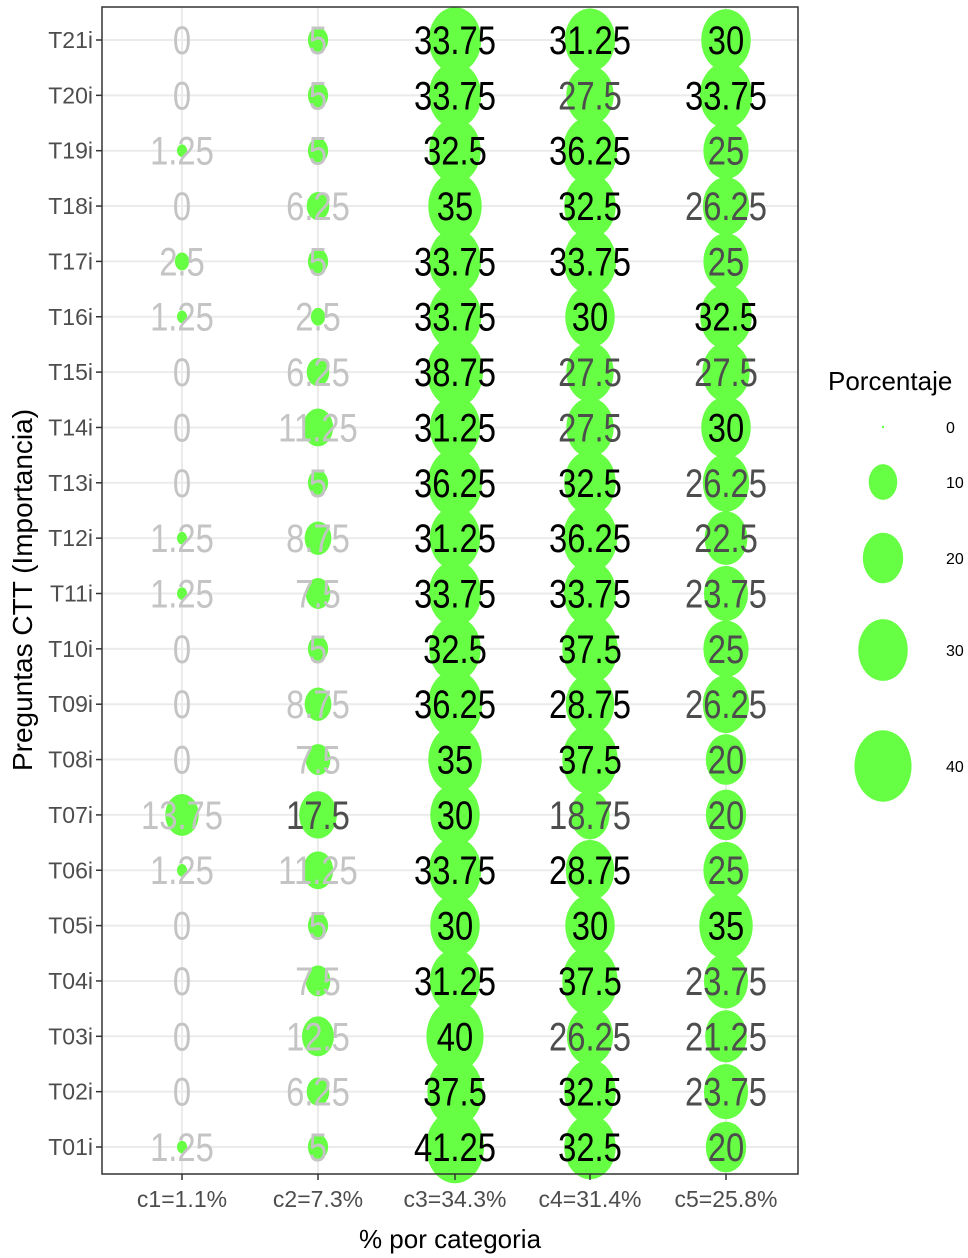 The width and height of the screenshot is (968, 1258). Describe the element at coordinates (70, 760) in the screenshot. I see `y-tick-label: T08i` at that location.